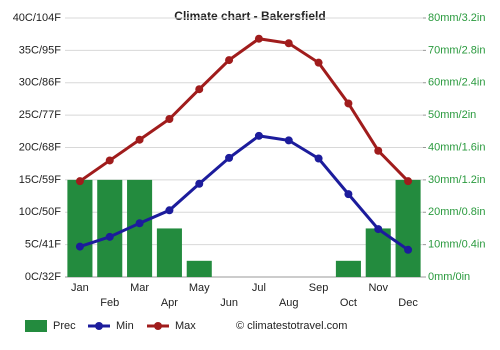  I want to click on x-tick-label: Oct, so click(348, 303).